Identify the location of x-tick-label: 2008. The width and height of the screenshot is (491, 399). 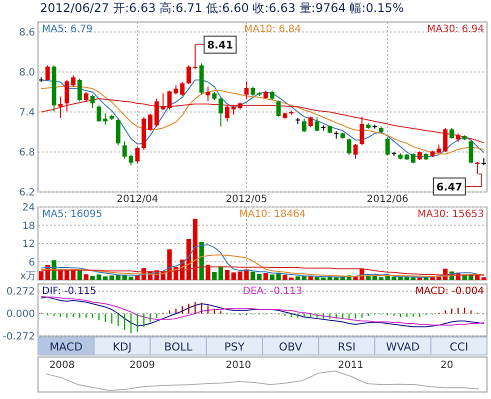
(62, 365).